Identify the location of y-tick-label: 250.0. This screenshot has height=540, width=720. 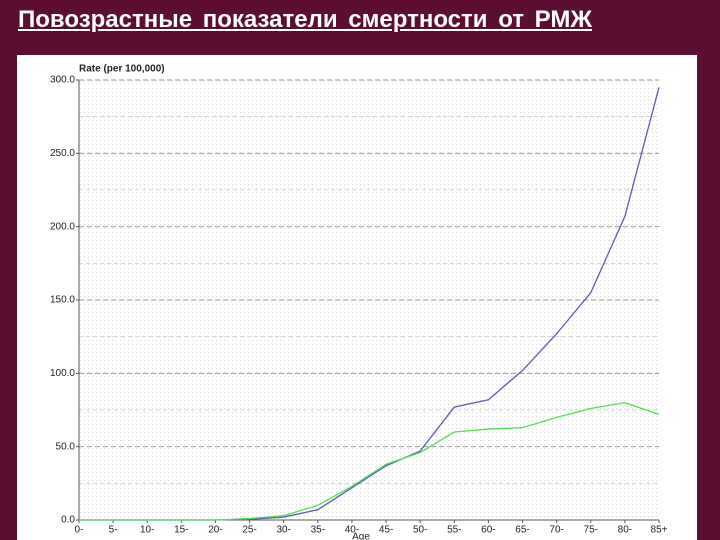
(62, 153).